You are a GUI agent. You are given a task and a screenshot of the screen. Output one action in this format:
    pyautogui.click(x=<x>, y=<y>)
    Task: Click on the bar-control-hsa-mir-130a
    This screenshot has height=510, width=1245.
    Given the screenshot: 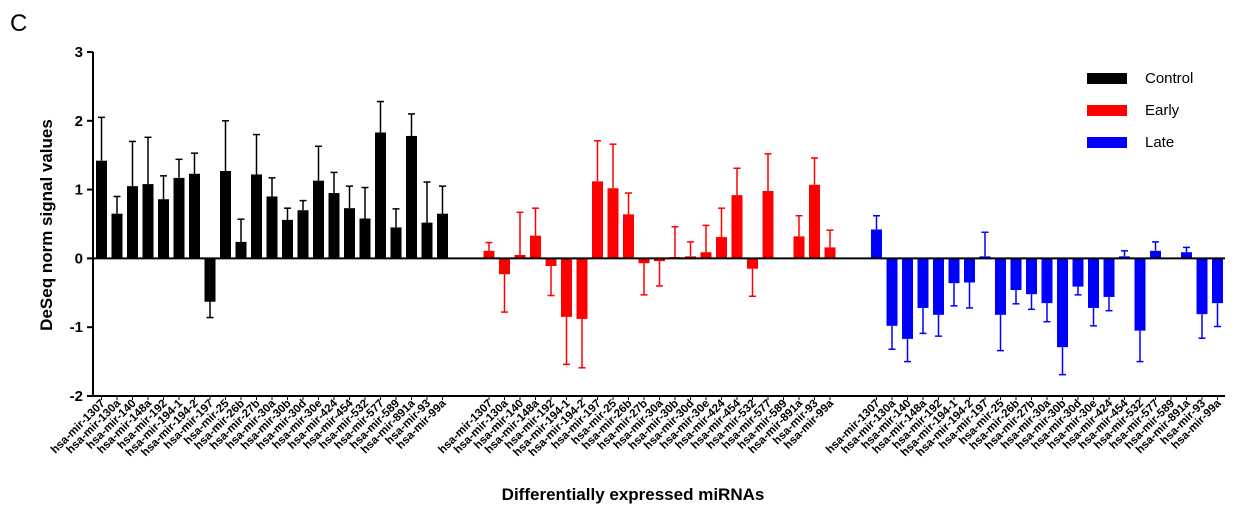 What is the action you would take?
    pyautogui.click(x=117, y=236)
    